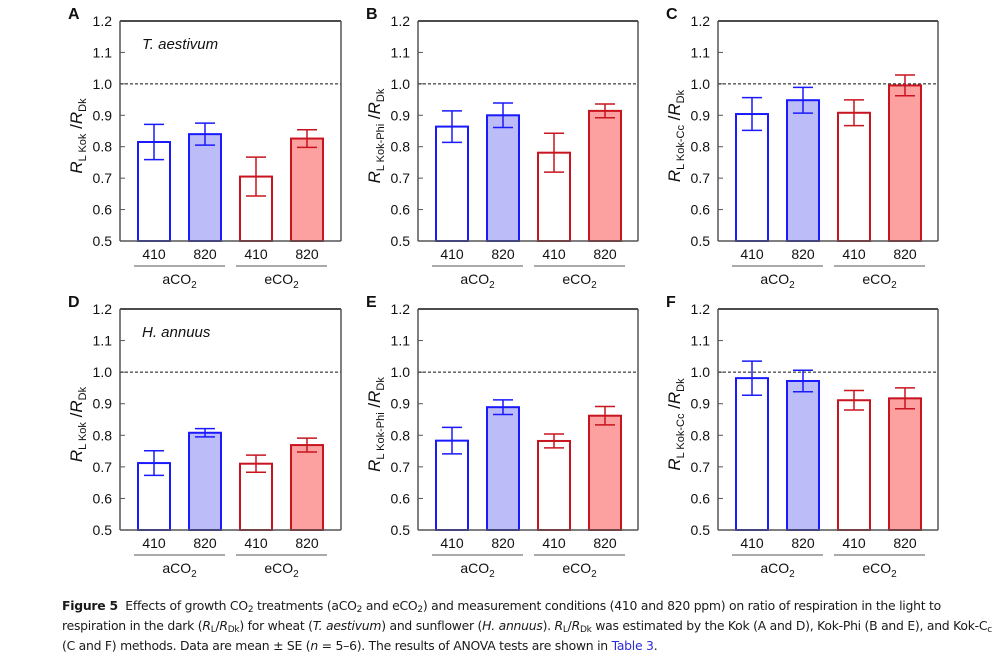 The width and height of the screenshot is (1002, 668). Describe the element at coordinates (512, 625) in the screenshot. I see `caption-species: H. annuus` at that location.